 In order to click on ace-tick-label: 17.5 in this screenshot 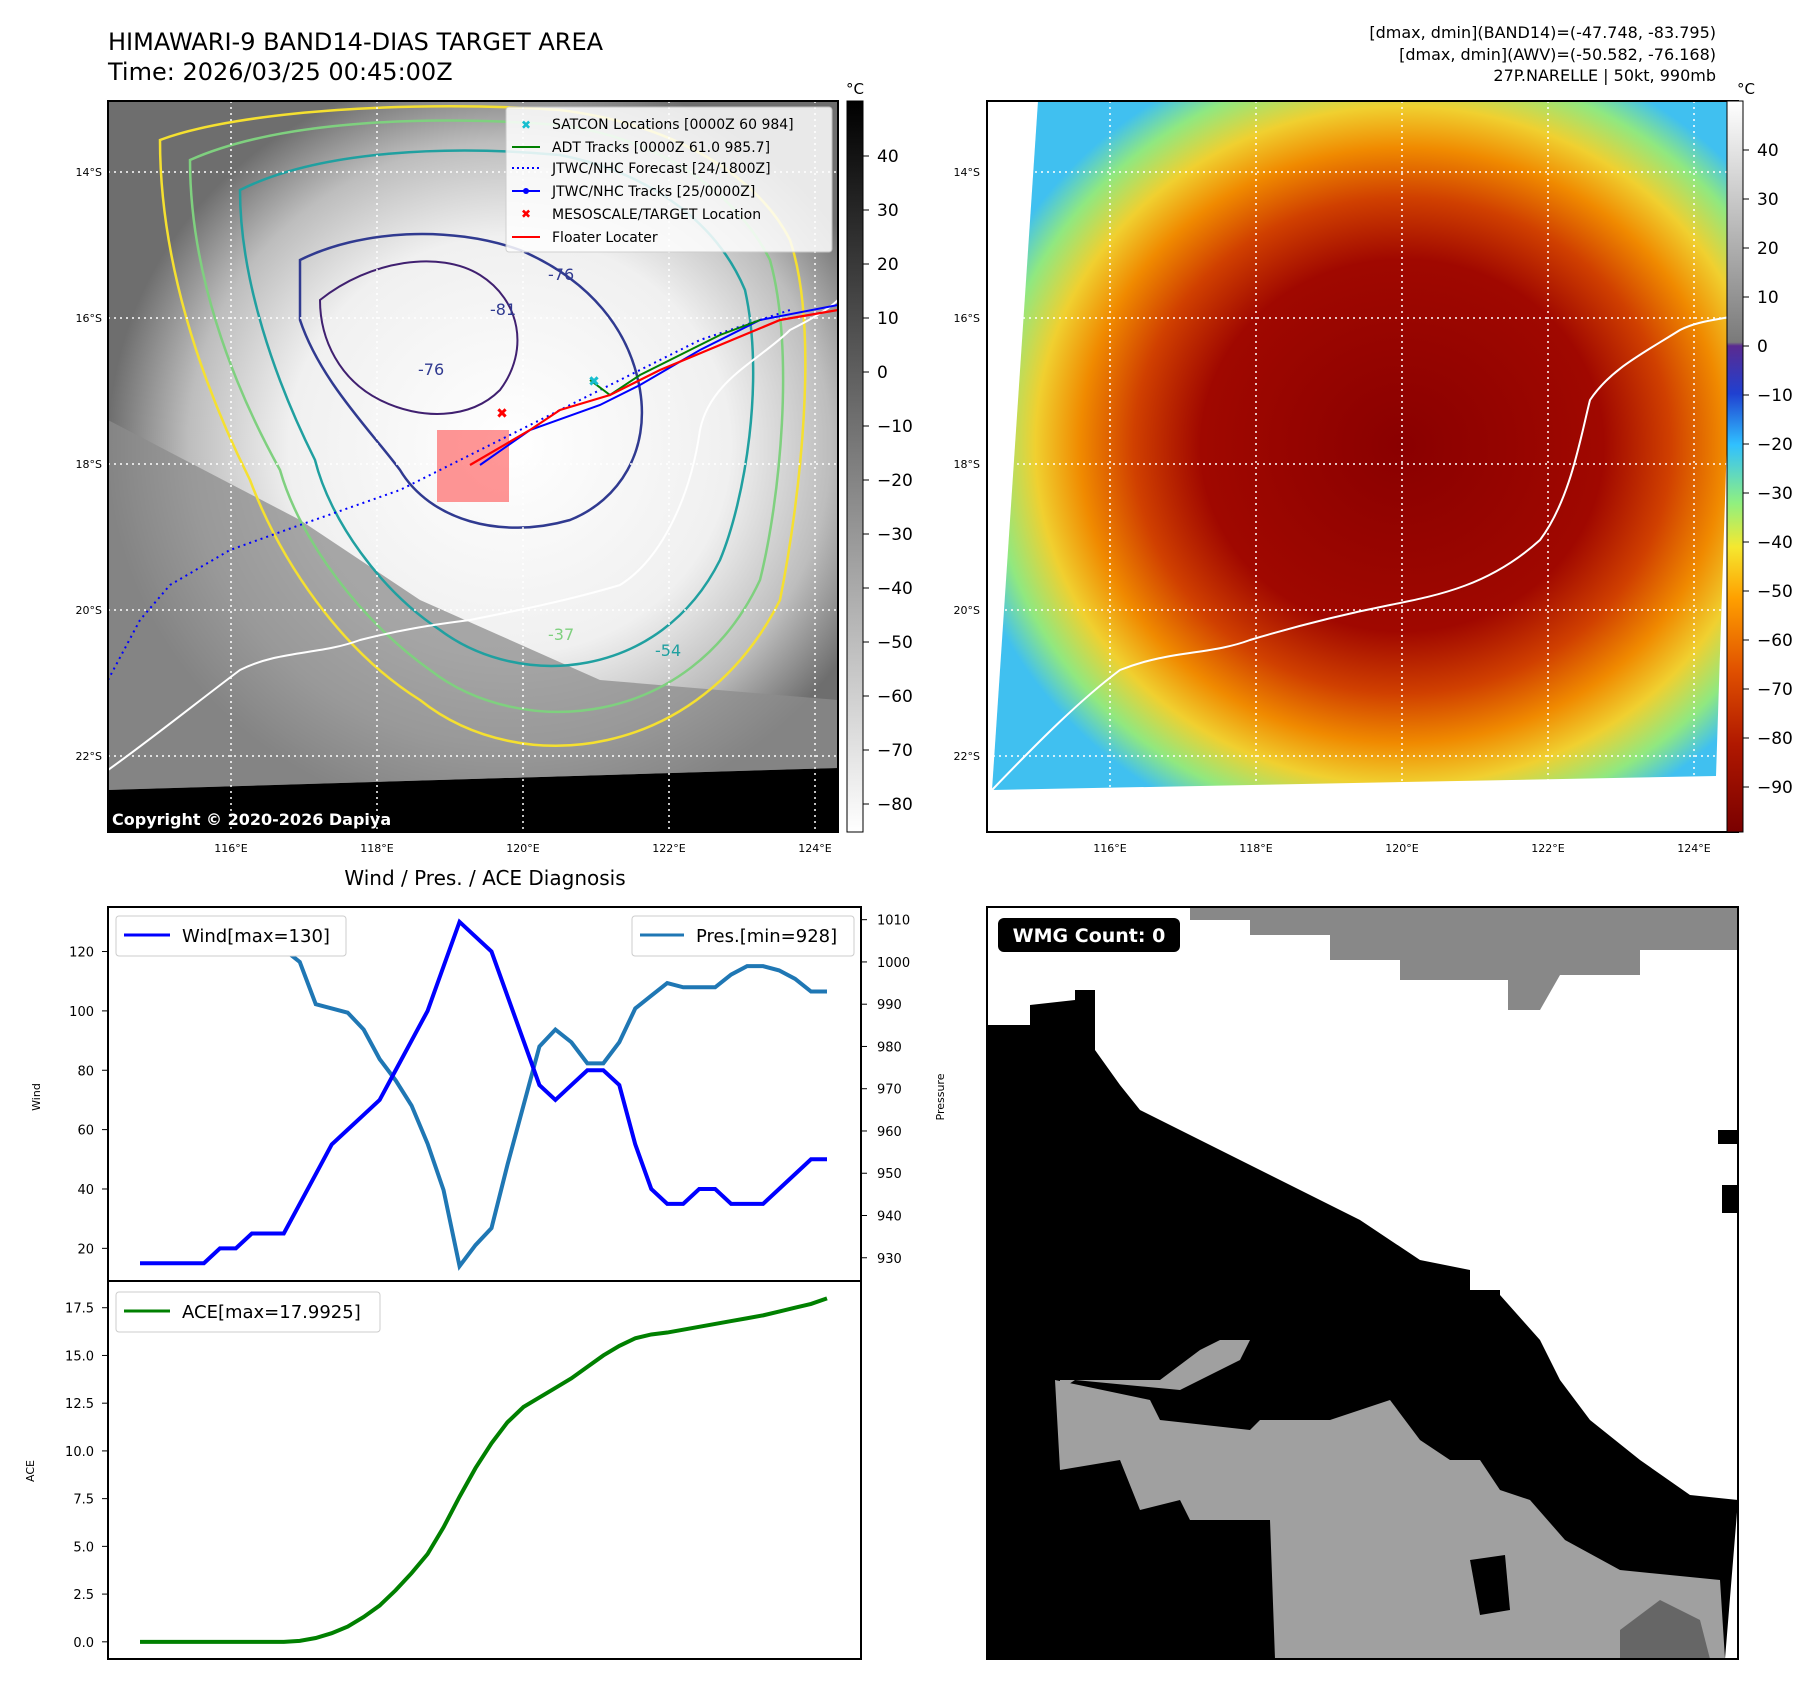, I will do `click(79, 1309)`.